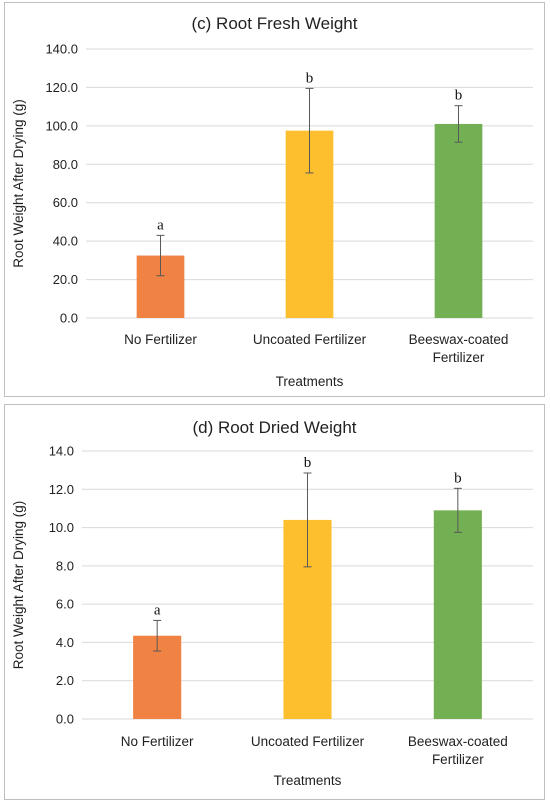 Image resolution: width=550 pixels, height=804 pixels. I want to click on y-tick-label: 60.0, so click(65, 202).